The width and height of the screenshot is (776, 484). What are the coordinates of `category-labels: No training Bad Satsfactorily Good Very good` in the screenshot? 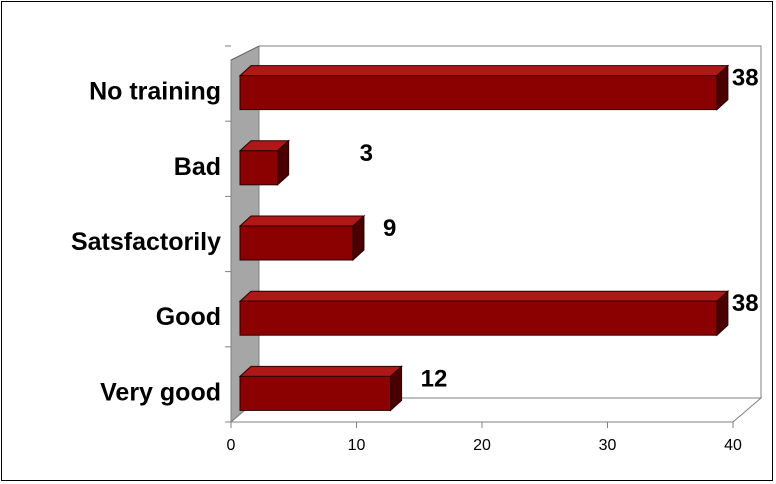 It's located at (146, 242).